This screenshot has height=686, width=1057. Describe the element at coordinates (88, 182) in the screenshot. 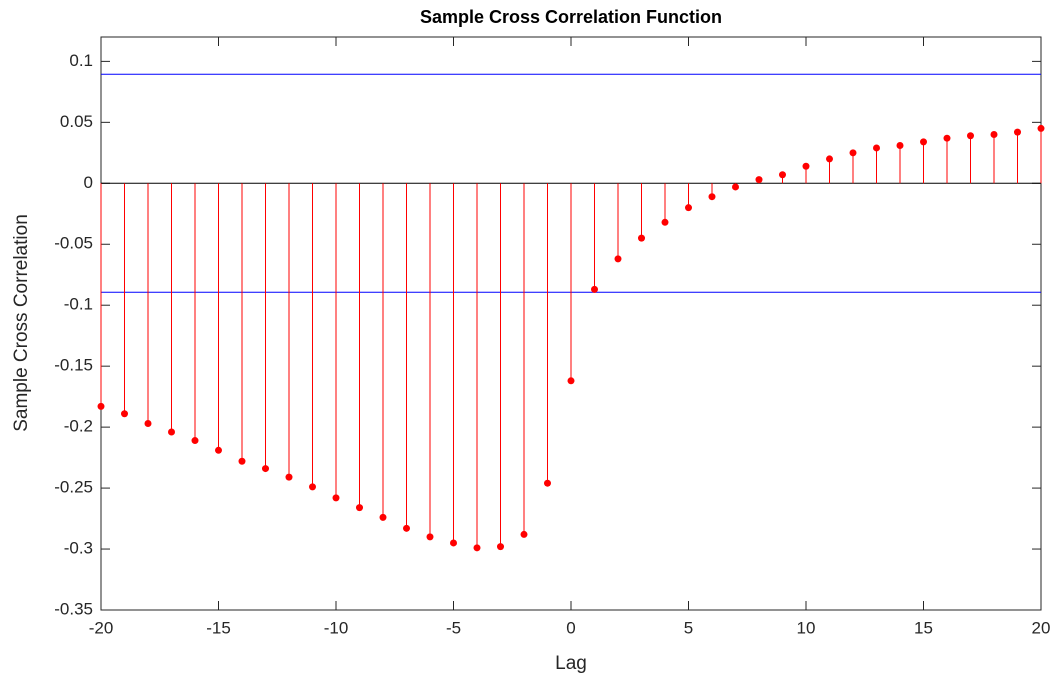

I see `y-tick-label: 0` at that location.